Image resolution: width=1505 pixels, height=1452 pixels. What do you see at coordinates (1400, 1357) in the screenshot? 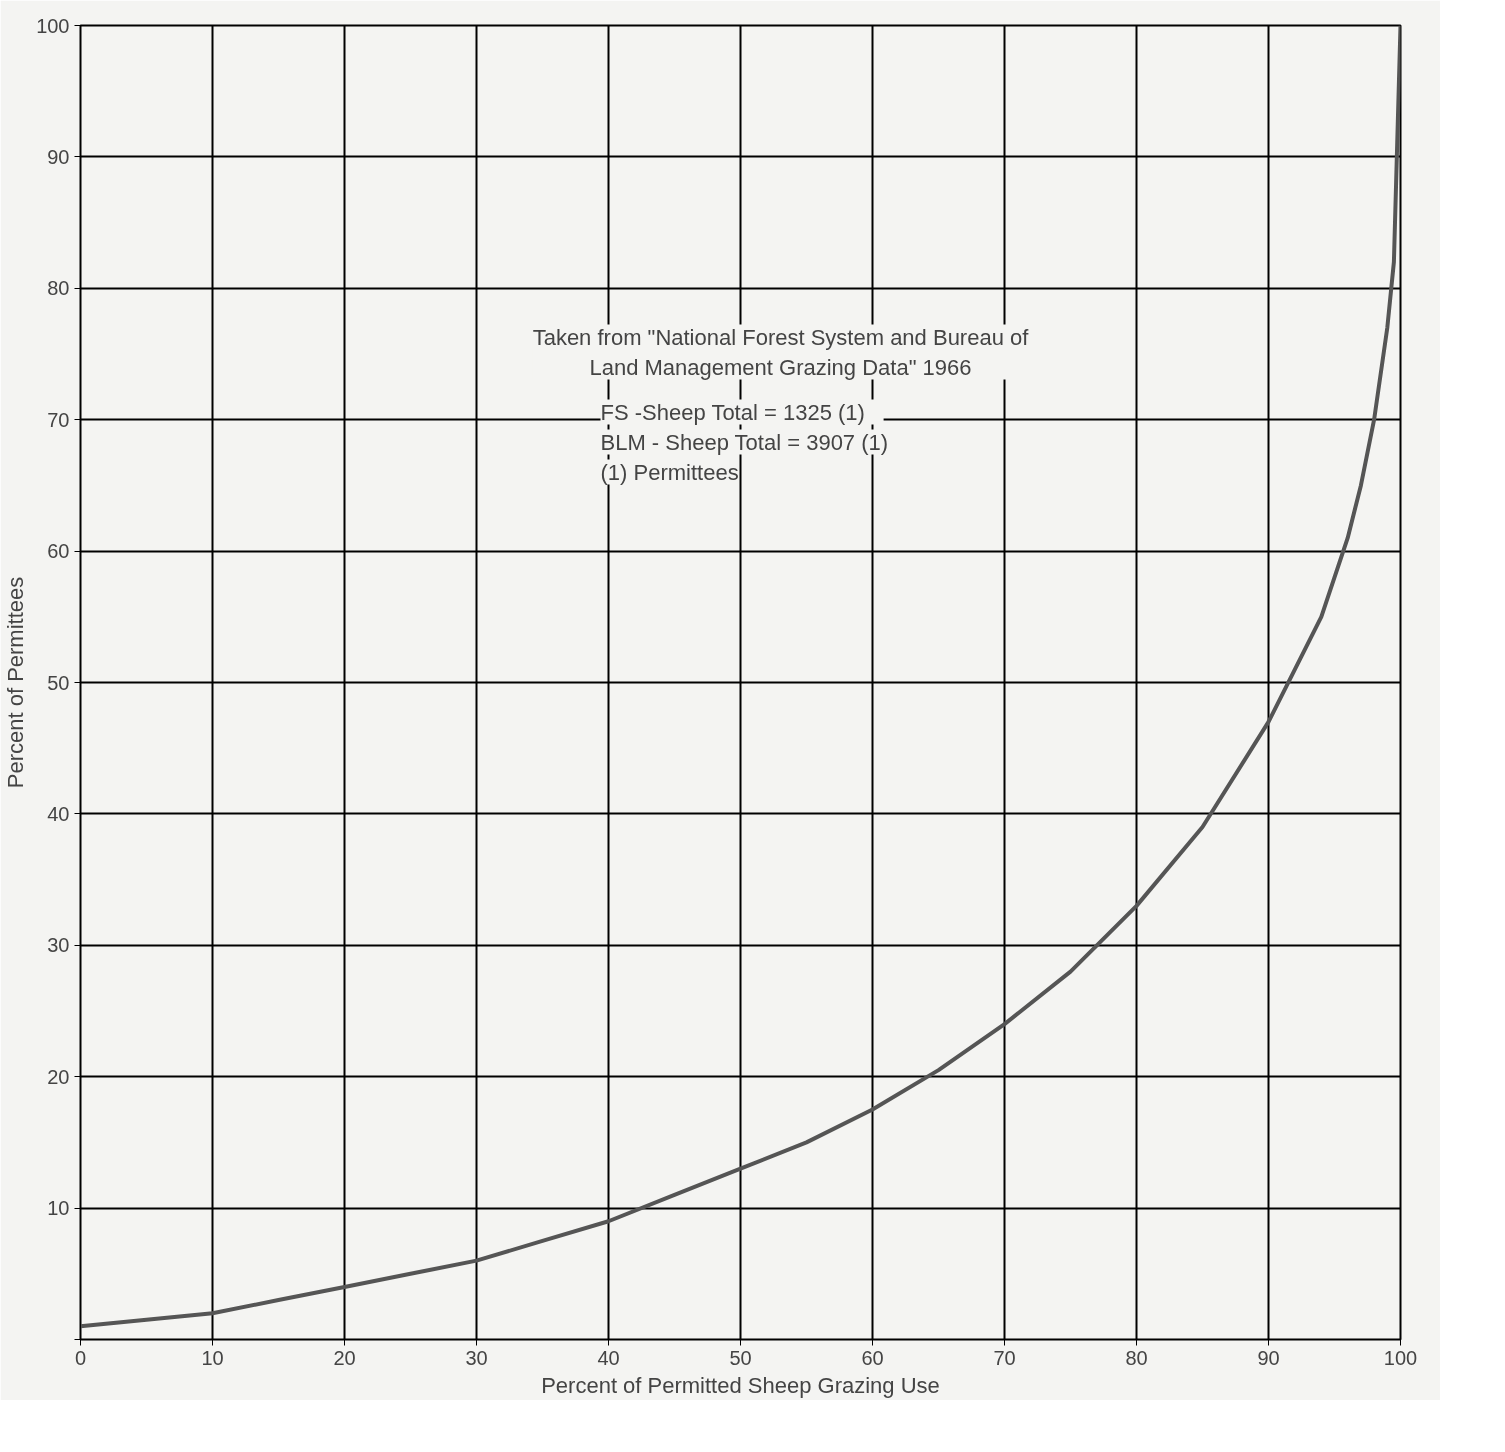
I see `x-tick-label: 100` at bounding box center [1400, 1357].